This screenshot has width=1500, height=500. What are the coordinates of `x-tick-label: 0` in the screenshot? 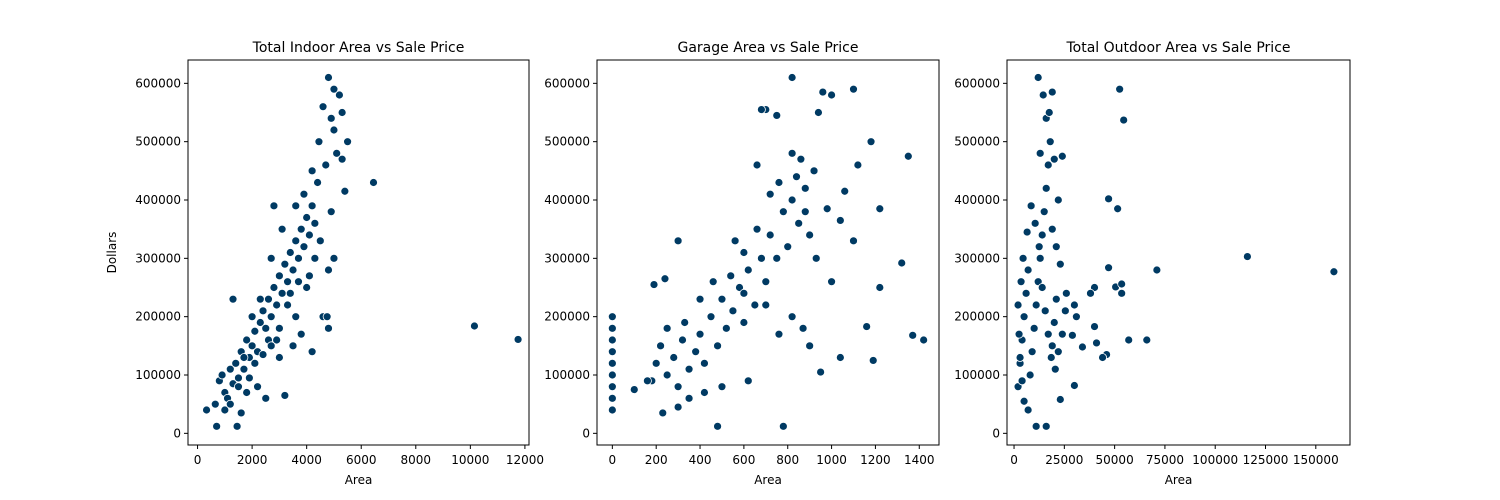 It's located at (198, 460).